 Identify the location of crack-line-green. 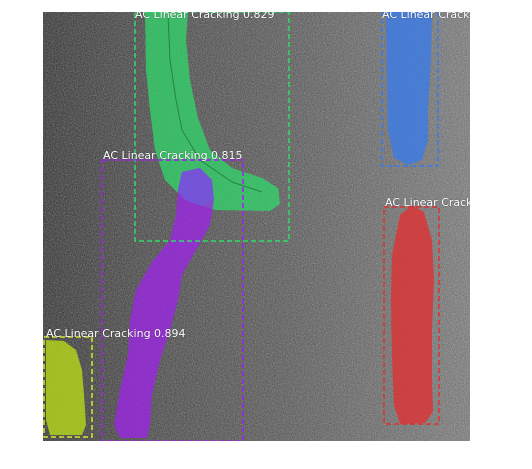
(215, 103).